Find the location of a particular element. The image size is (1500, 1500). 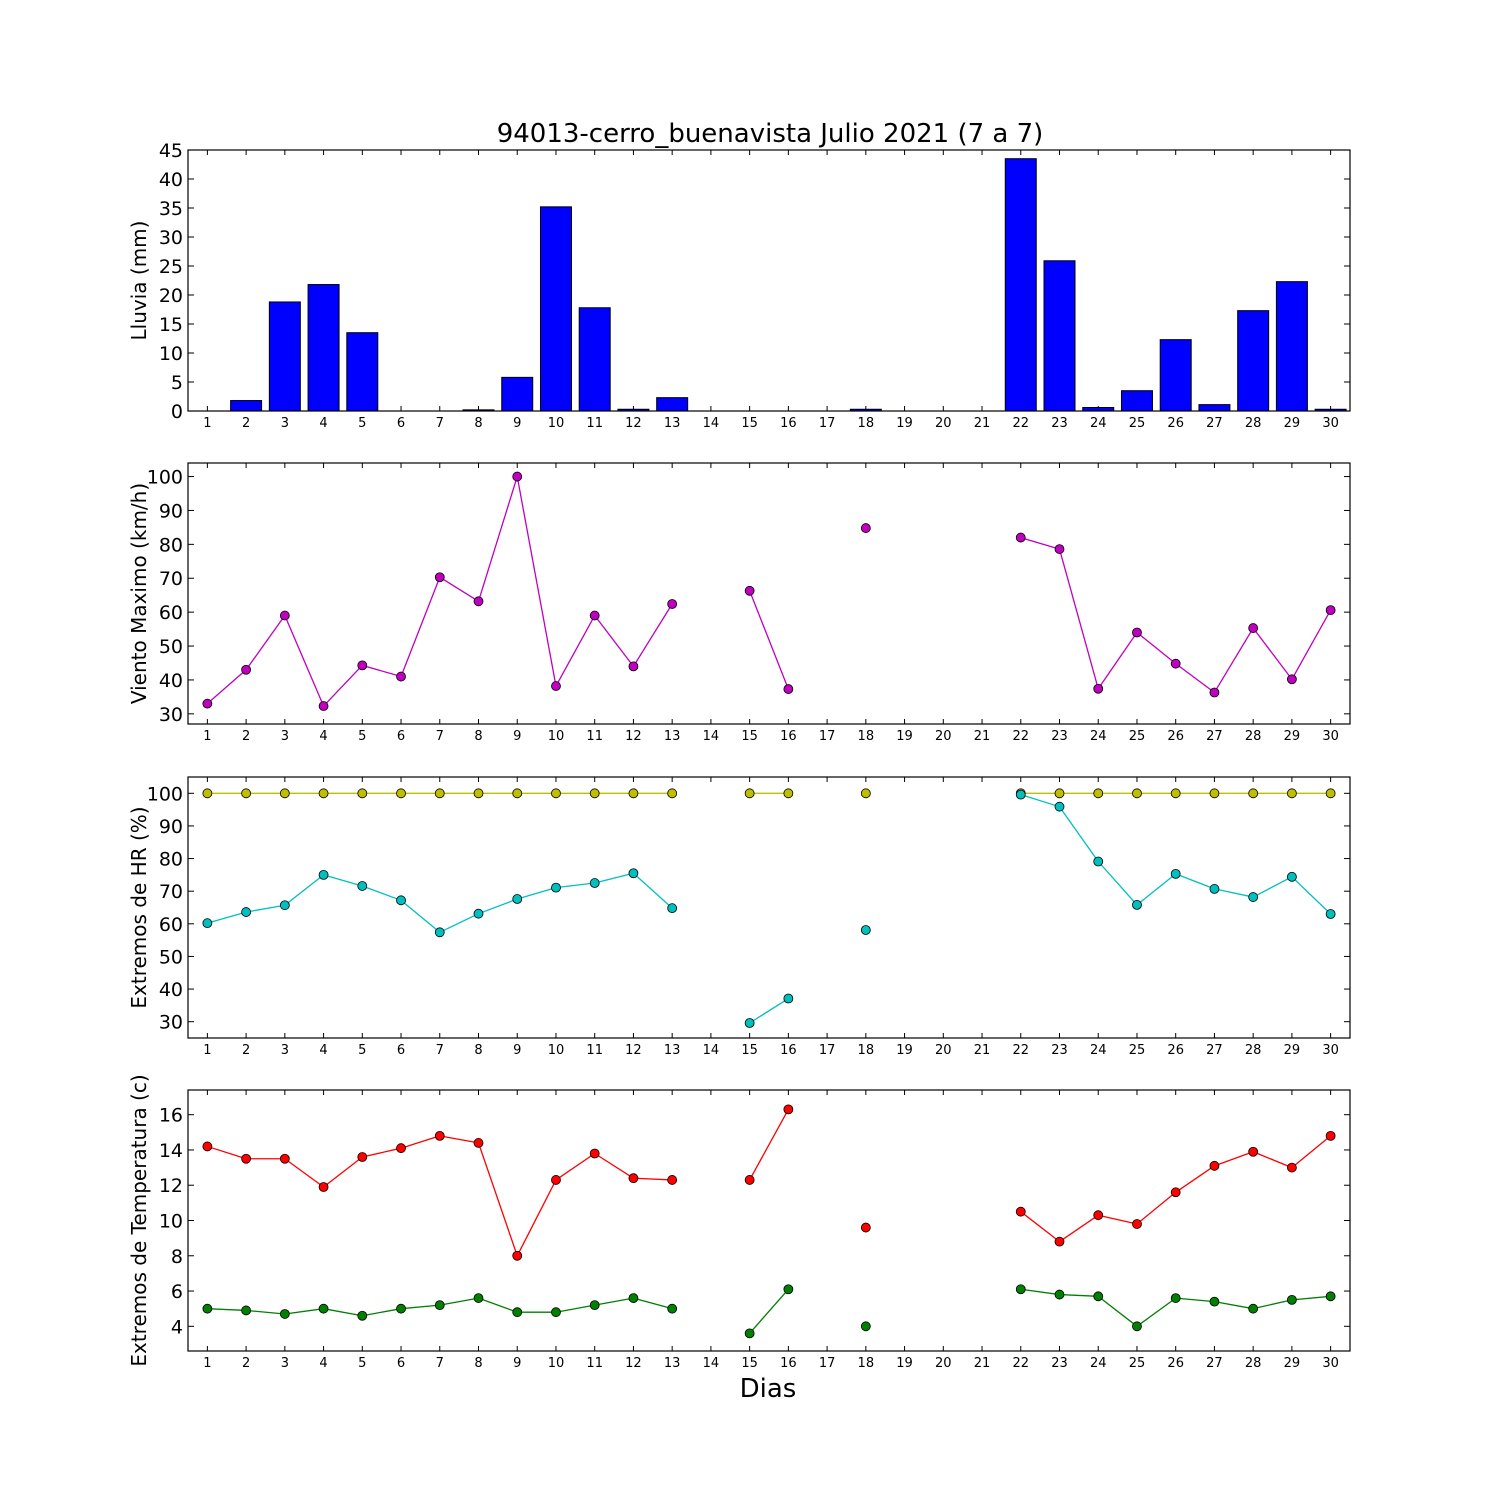

x-tick-label: 27 is located at coordinates (1214, 1050).